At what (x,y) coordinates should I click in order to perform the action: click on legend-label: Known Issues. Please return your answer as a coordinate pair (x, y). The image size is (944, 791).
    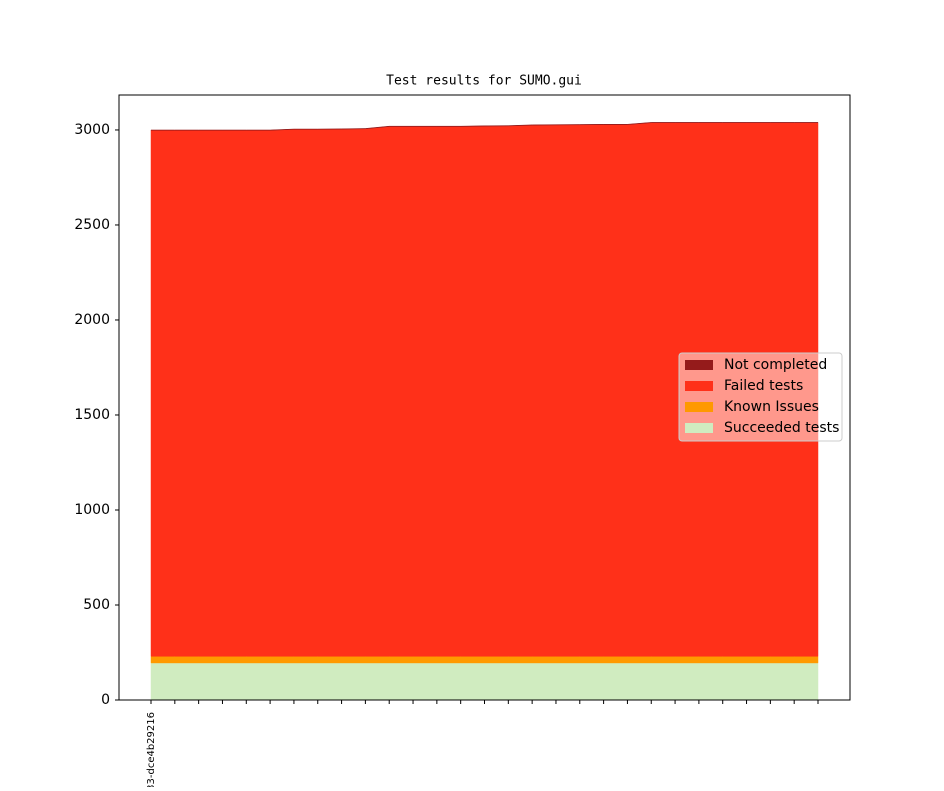
    Looking at the image, I should click on (771, 407).